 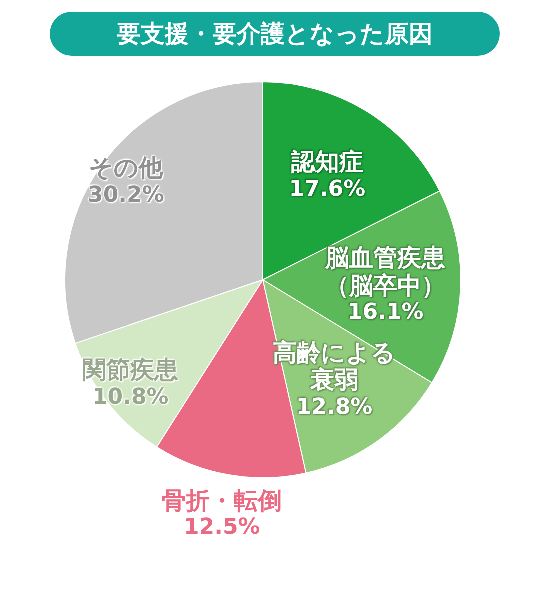 I want to click on title: 要支援・要介護となった原因, so click(x=275, y=34).